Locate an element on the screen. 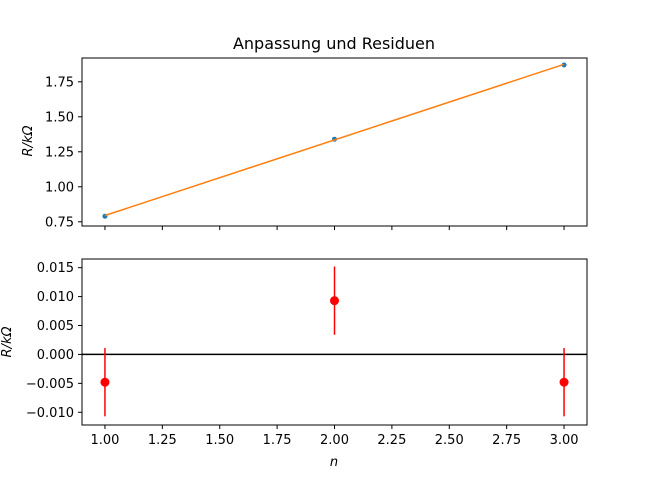  residual-x-tick-label: 1.75 is located at coordinates (277, 440).